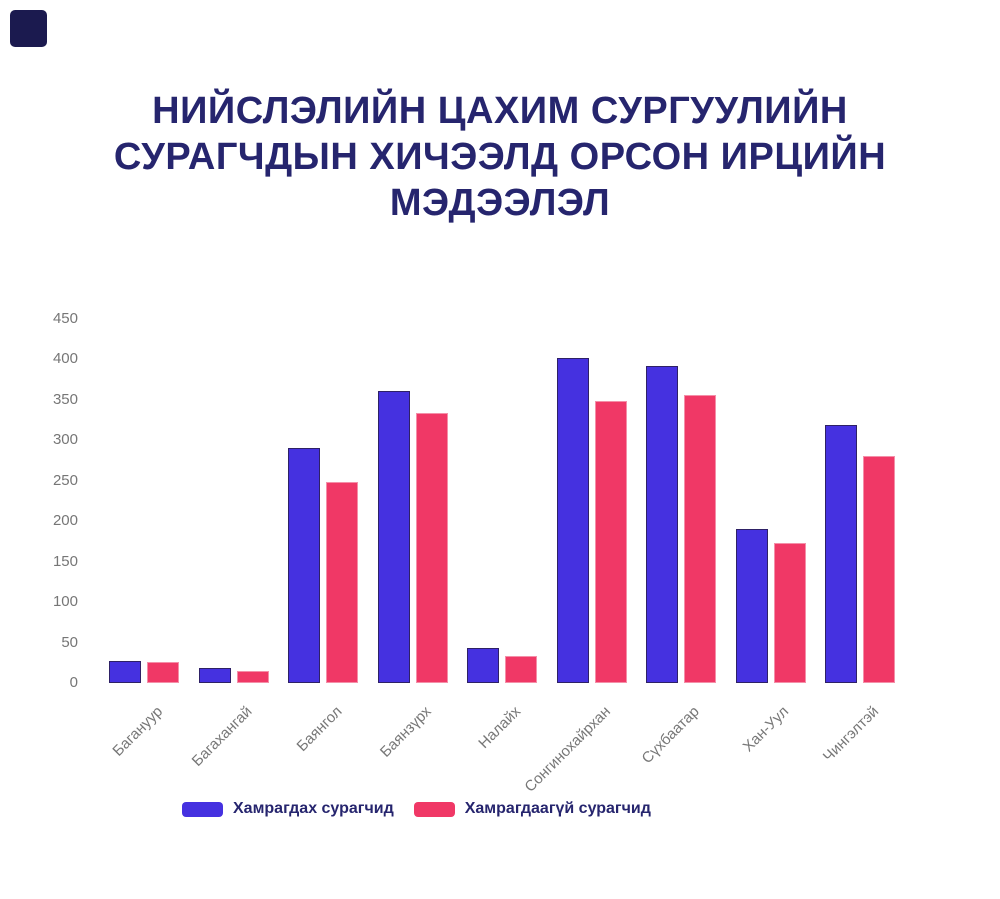 The height and width of the screenshot is (899, 1000). I want to click on y-axis-tick-0: 0, so click(73, 682).